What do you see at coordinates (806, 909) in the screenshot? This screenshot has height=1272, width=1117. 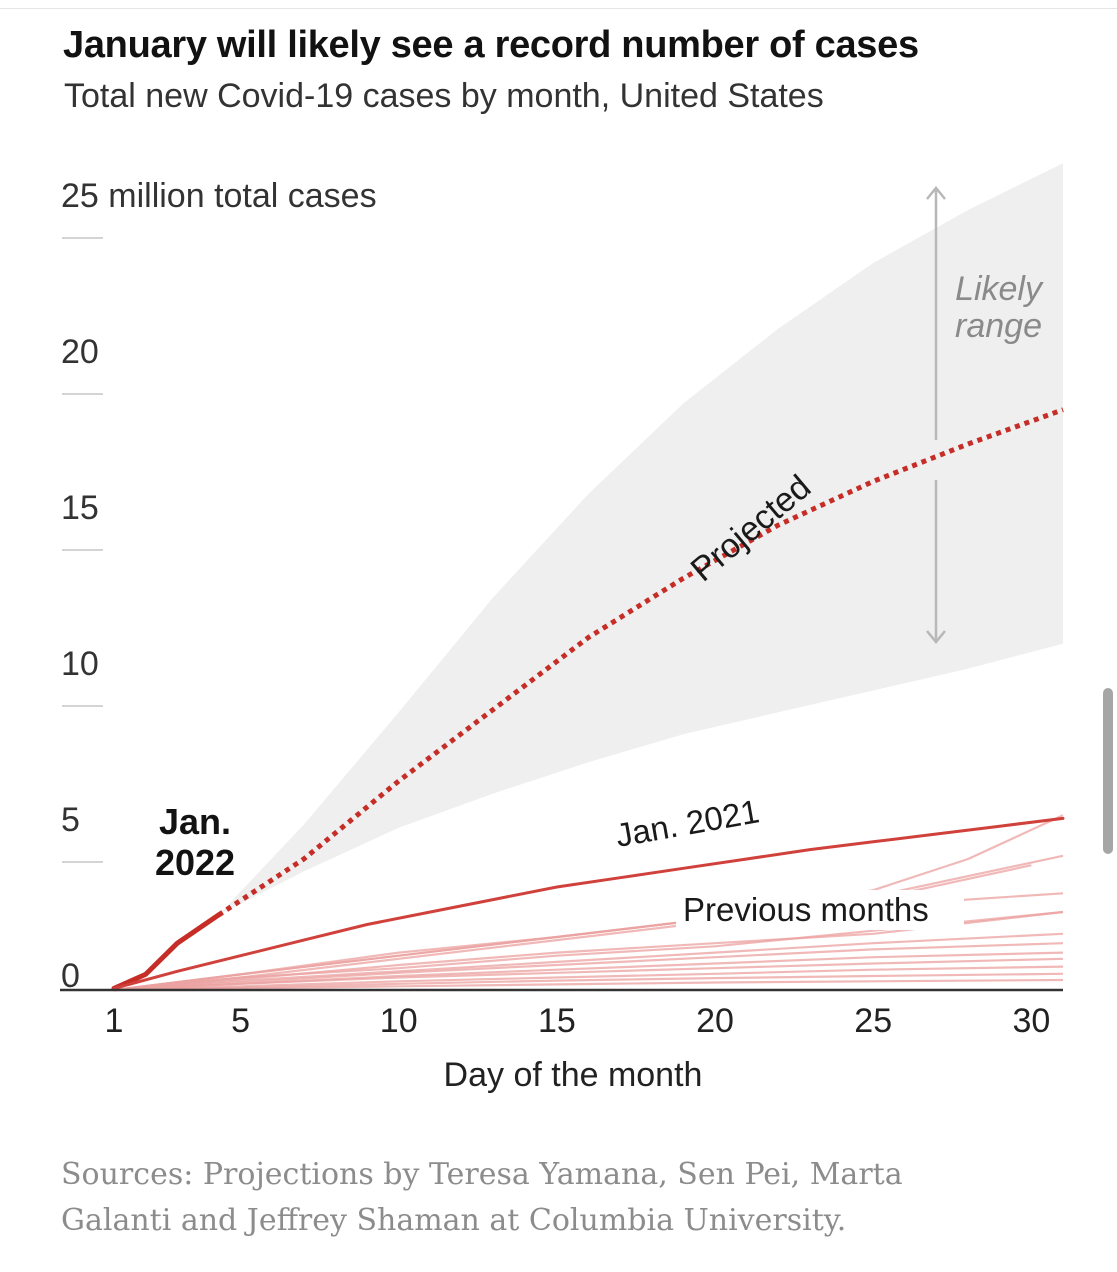 I see `previous-months-label: Previous months` at bounding box center [806, 909].